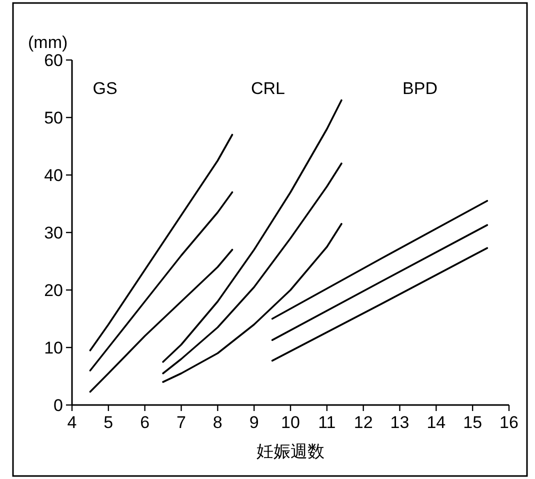  What do you see at coordinates (145, 422) in the screenshot?
I see `xtick: 6` at bounding box center [145, 422].